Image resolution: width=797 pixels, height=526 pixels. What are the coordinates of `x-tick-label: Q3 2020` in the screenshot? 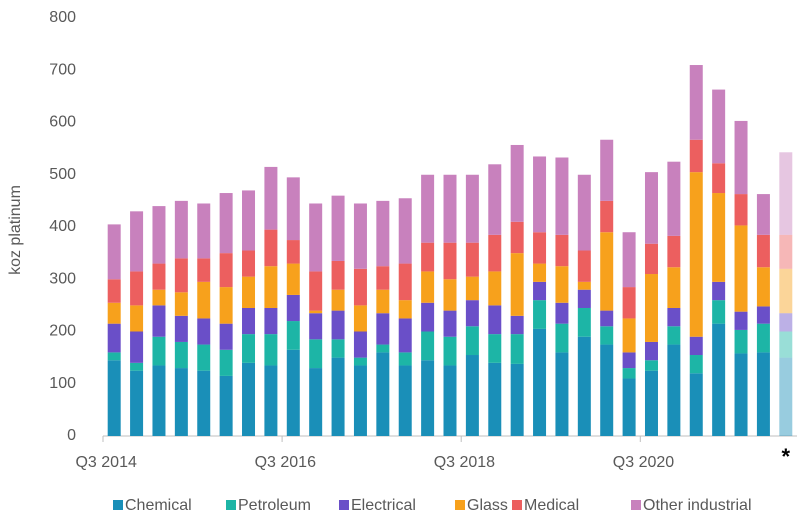 It's located at (643, 462).